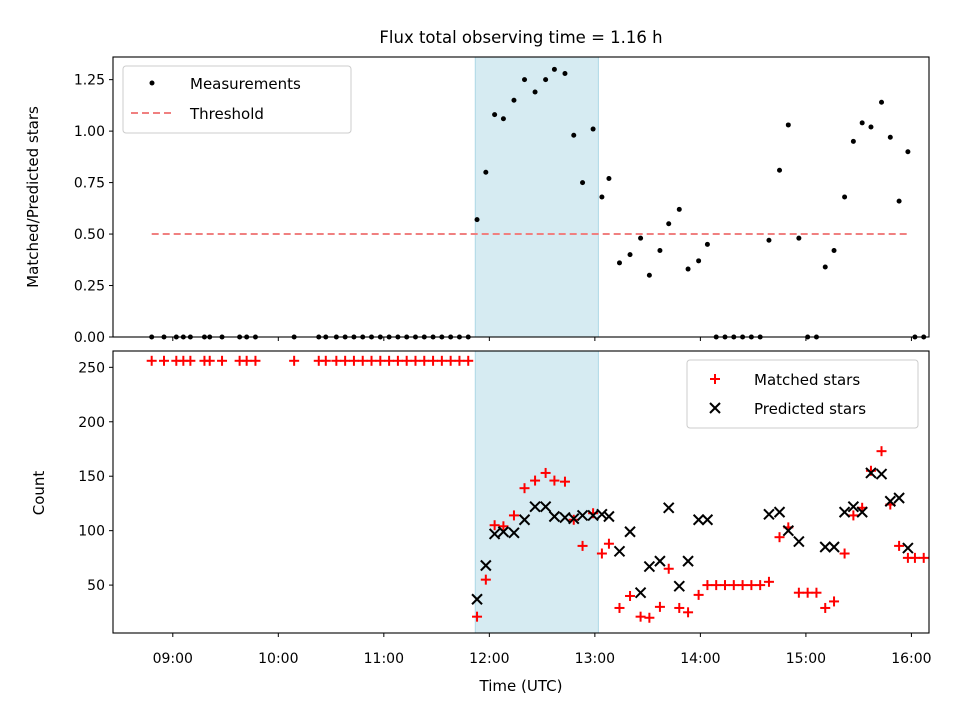 This screenshot has width=960, height=724. I want to click on legend-predicted-marker, so click(715, 408).